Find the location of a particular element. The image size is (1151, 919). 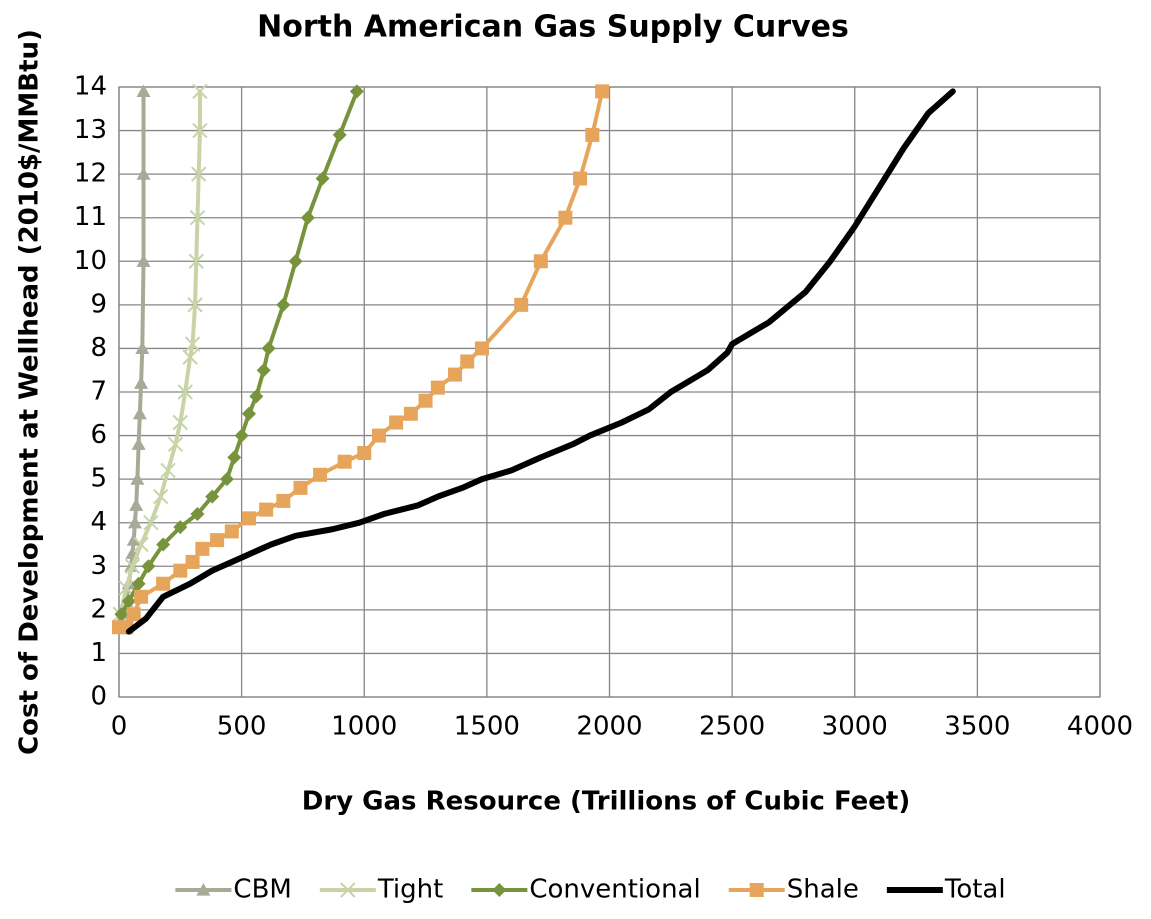

y-tick-label: 8 is located at coordinates (98, 348).